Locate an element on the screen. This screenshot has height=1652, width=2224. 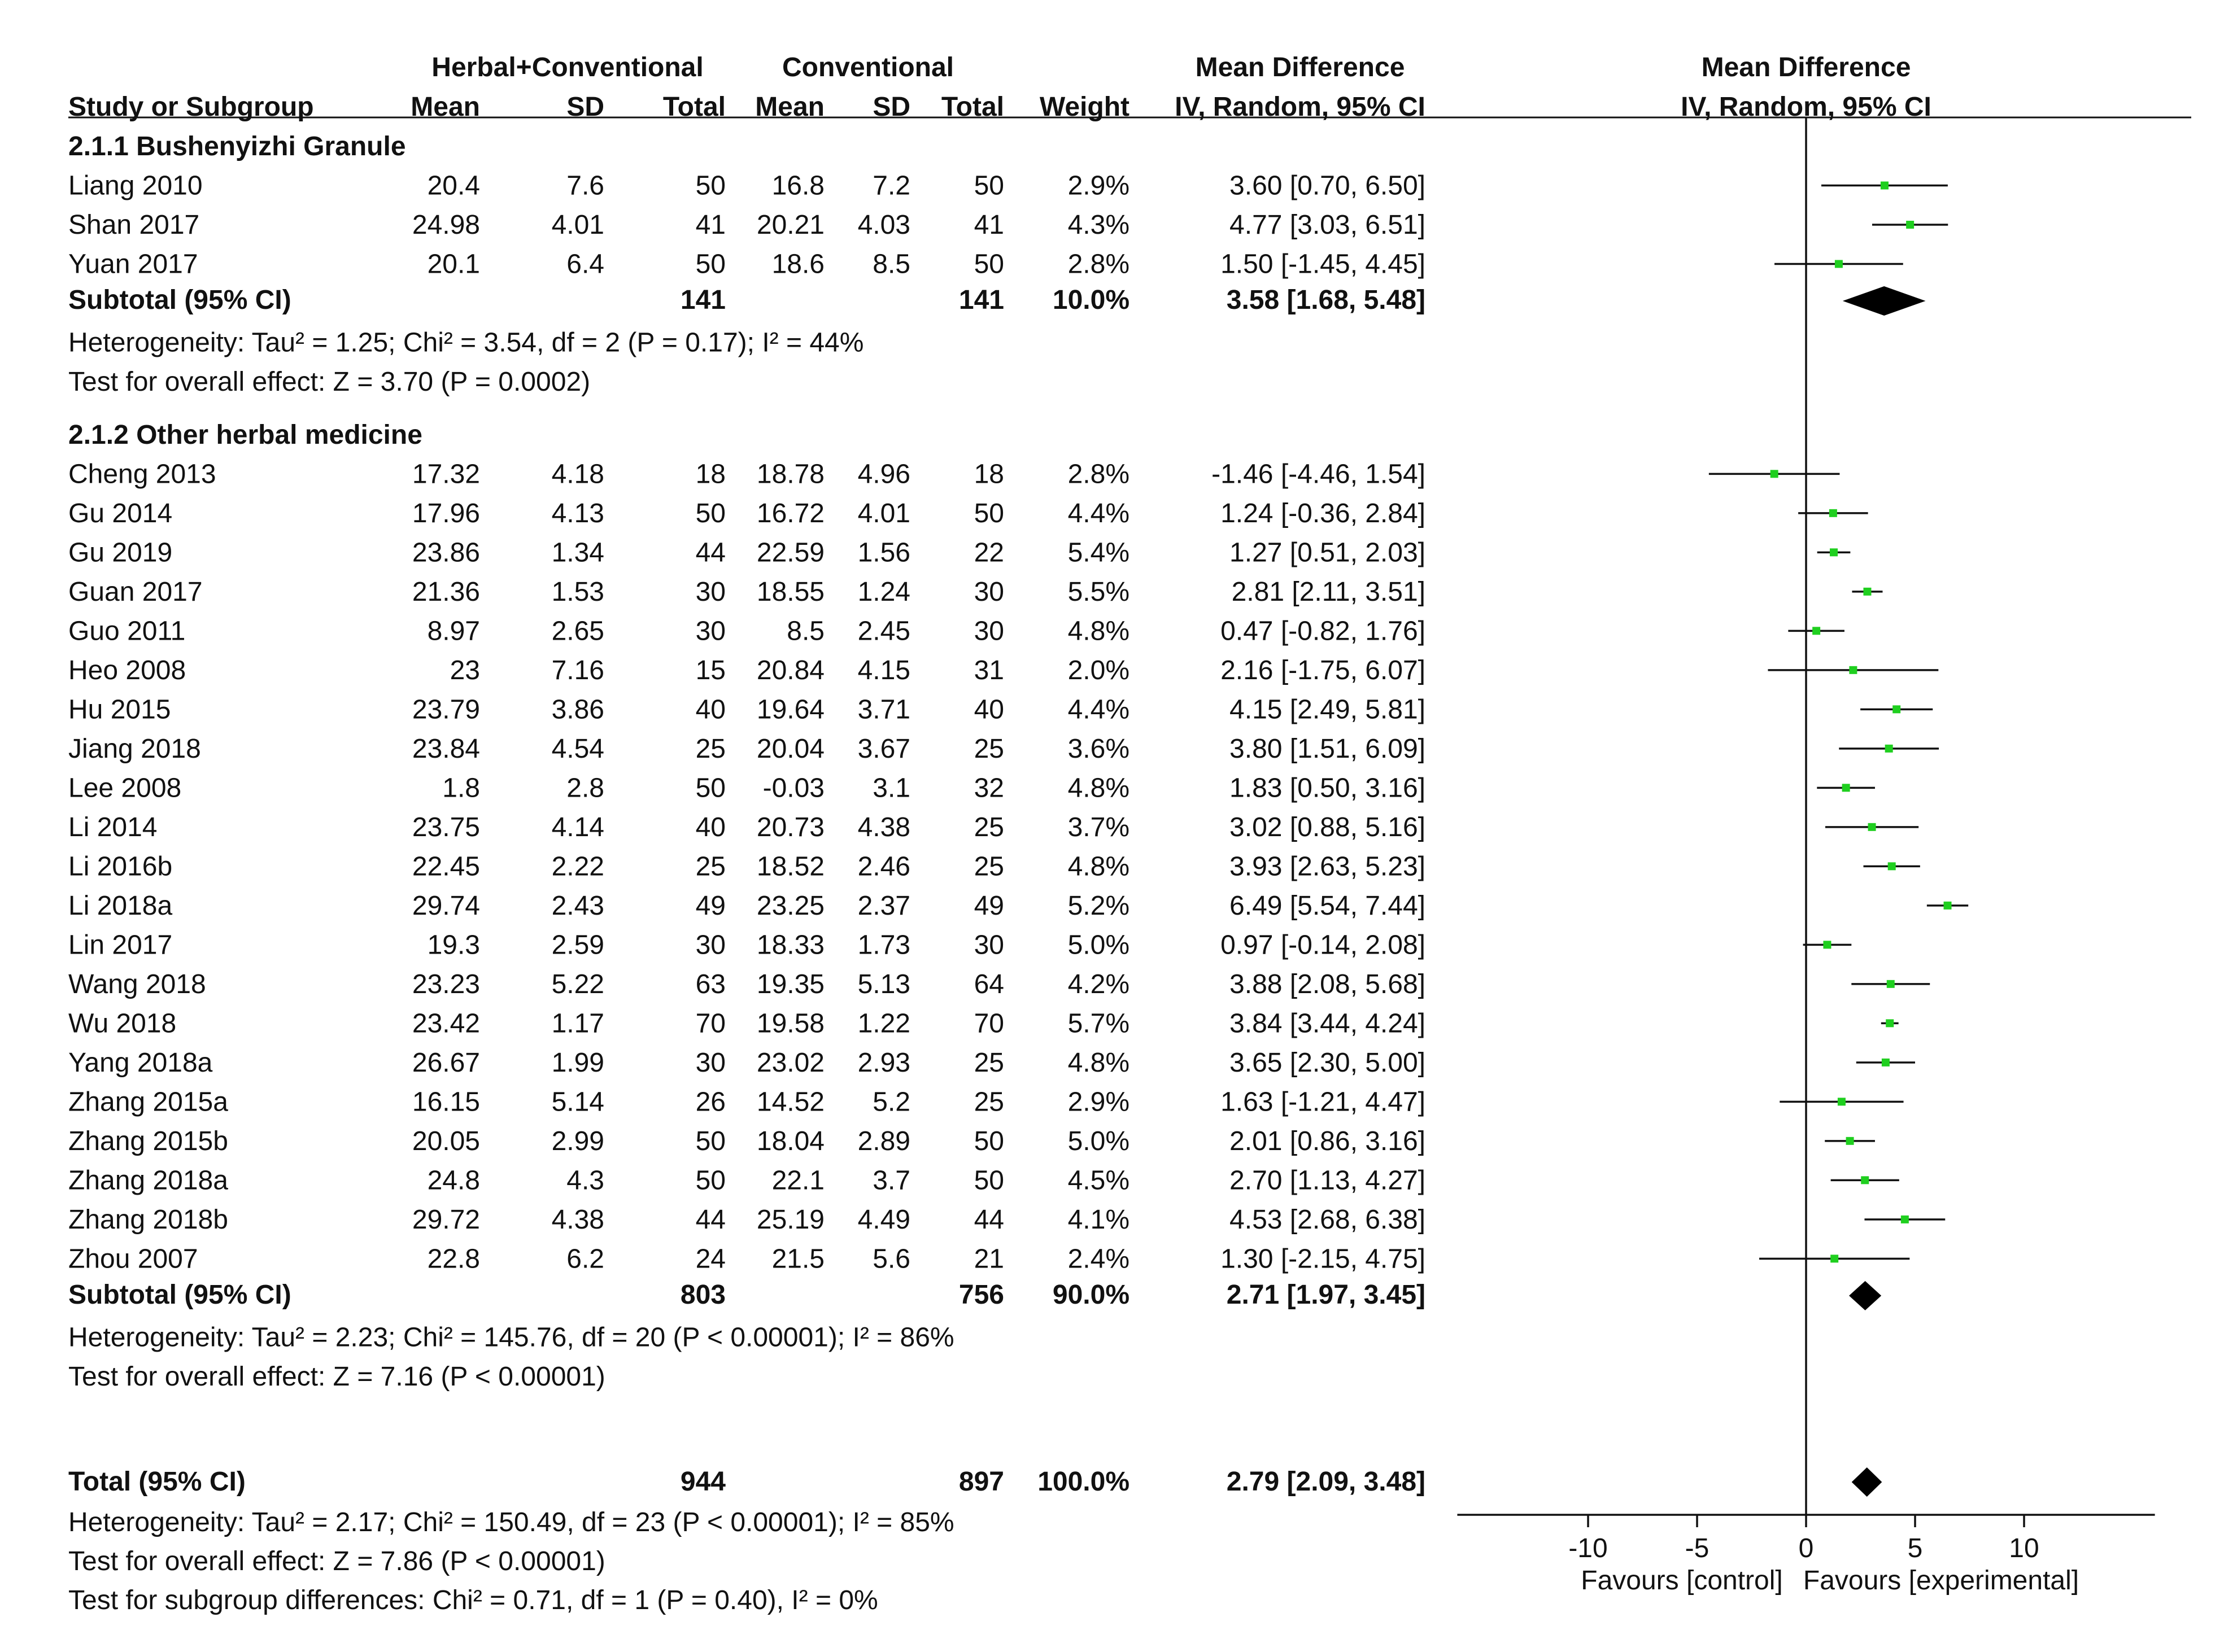
ctrl-mean: 20.73 is located at coordinates (791, 827).